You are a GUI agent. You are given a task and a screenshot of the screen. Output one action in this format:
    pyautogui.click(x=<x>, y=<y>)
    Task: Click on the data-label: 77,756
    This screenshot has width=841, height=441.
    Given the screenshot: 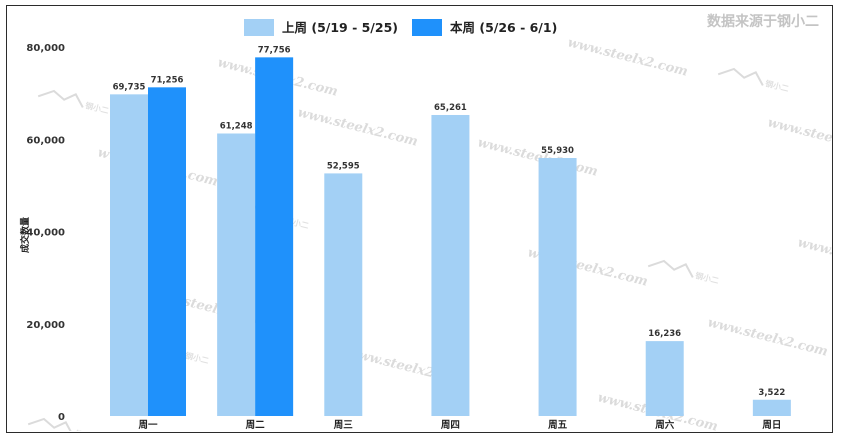 What is the action you would take?
    pyautogui.click(x=274, y=50)
    